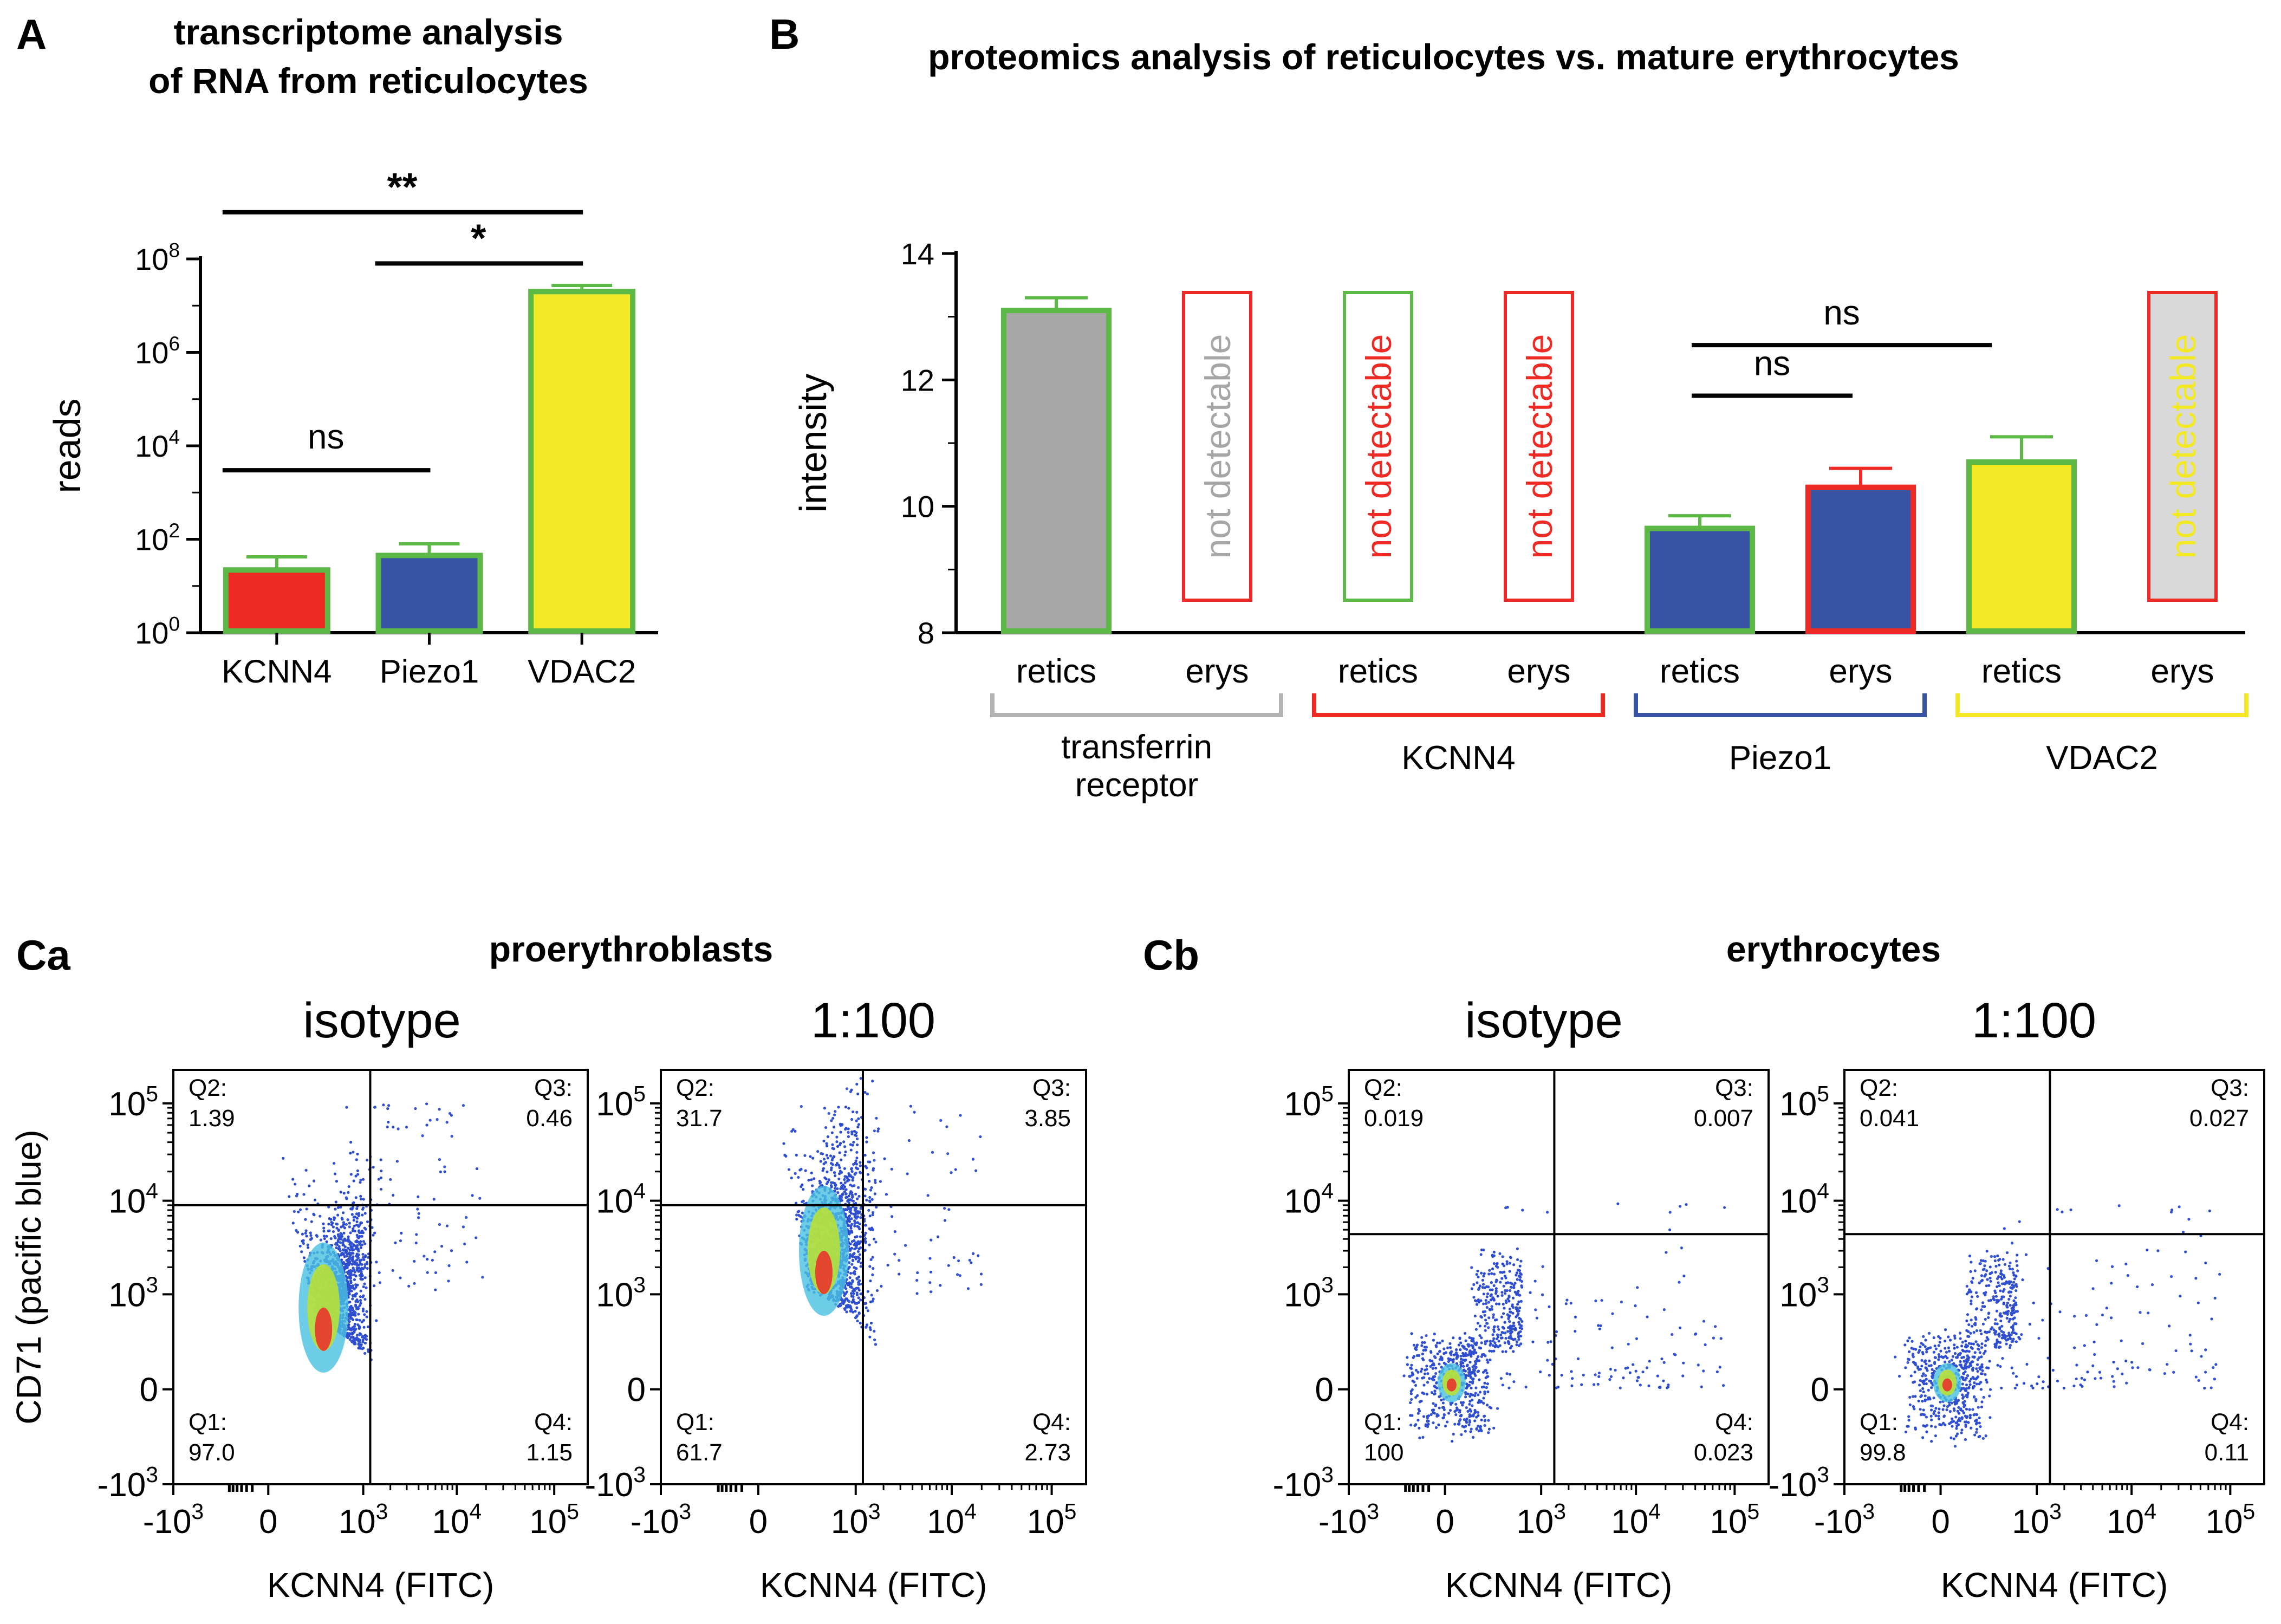  Describe the element at coordinates (1309, 1199) in the screenshot. I see `flow-y-tick-label: 104` at that location.